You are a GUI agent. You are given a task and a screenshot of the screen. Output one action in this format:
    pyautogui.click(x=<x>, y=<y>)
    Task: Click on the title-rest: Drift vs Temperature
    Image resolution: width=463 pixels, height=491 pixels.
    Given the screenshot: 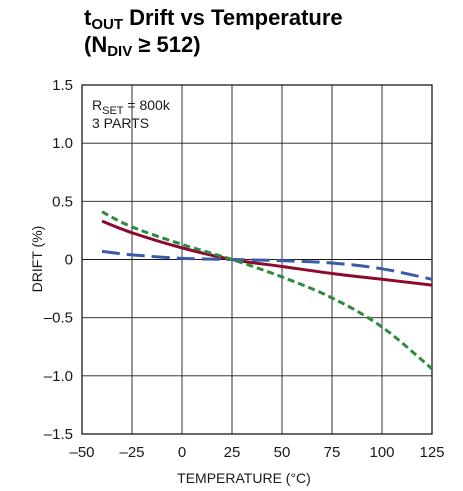 What is the action you would take?
    pyautogui.click(x=233, y=17)
    